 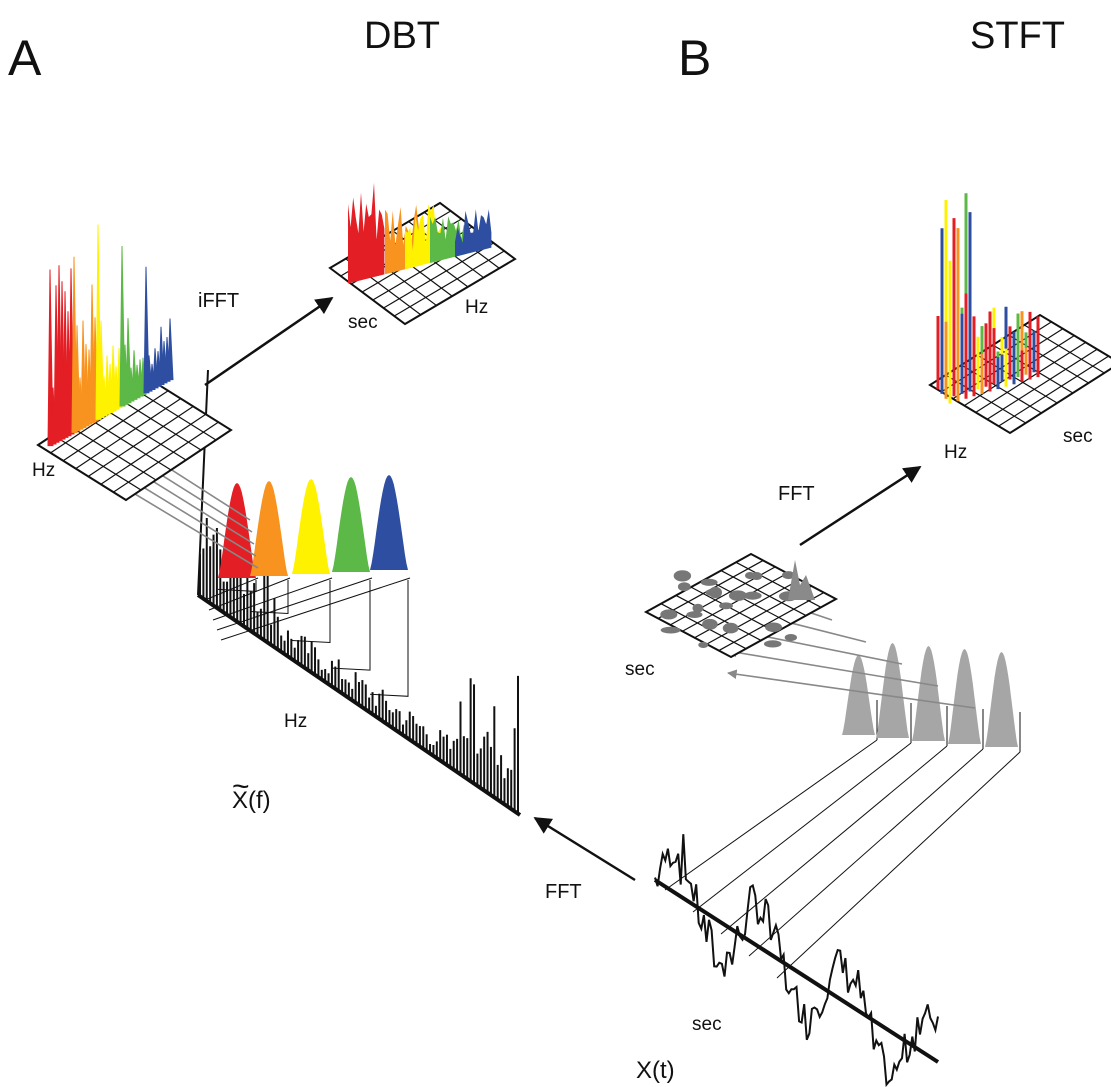 I want to click on ifft-arrow, so click(x=269, y=341).